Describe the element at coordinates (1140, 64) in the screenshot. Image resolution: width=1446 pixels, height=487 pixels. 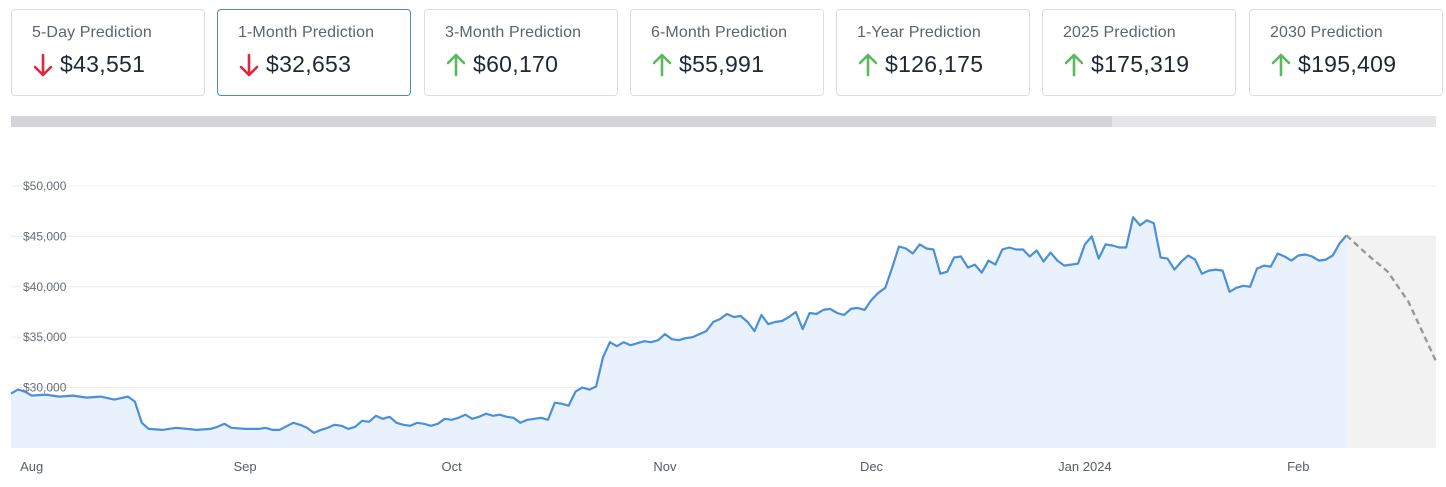
I see `prediction-card-value: $175,319` at that location.